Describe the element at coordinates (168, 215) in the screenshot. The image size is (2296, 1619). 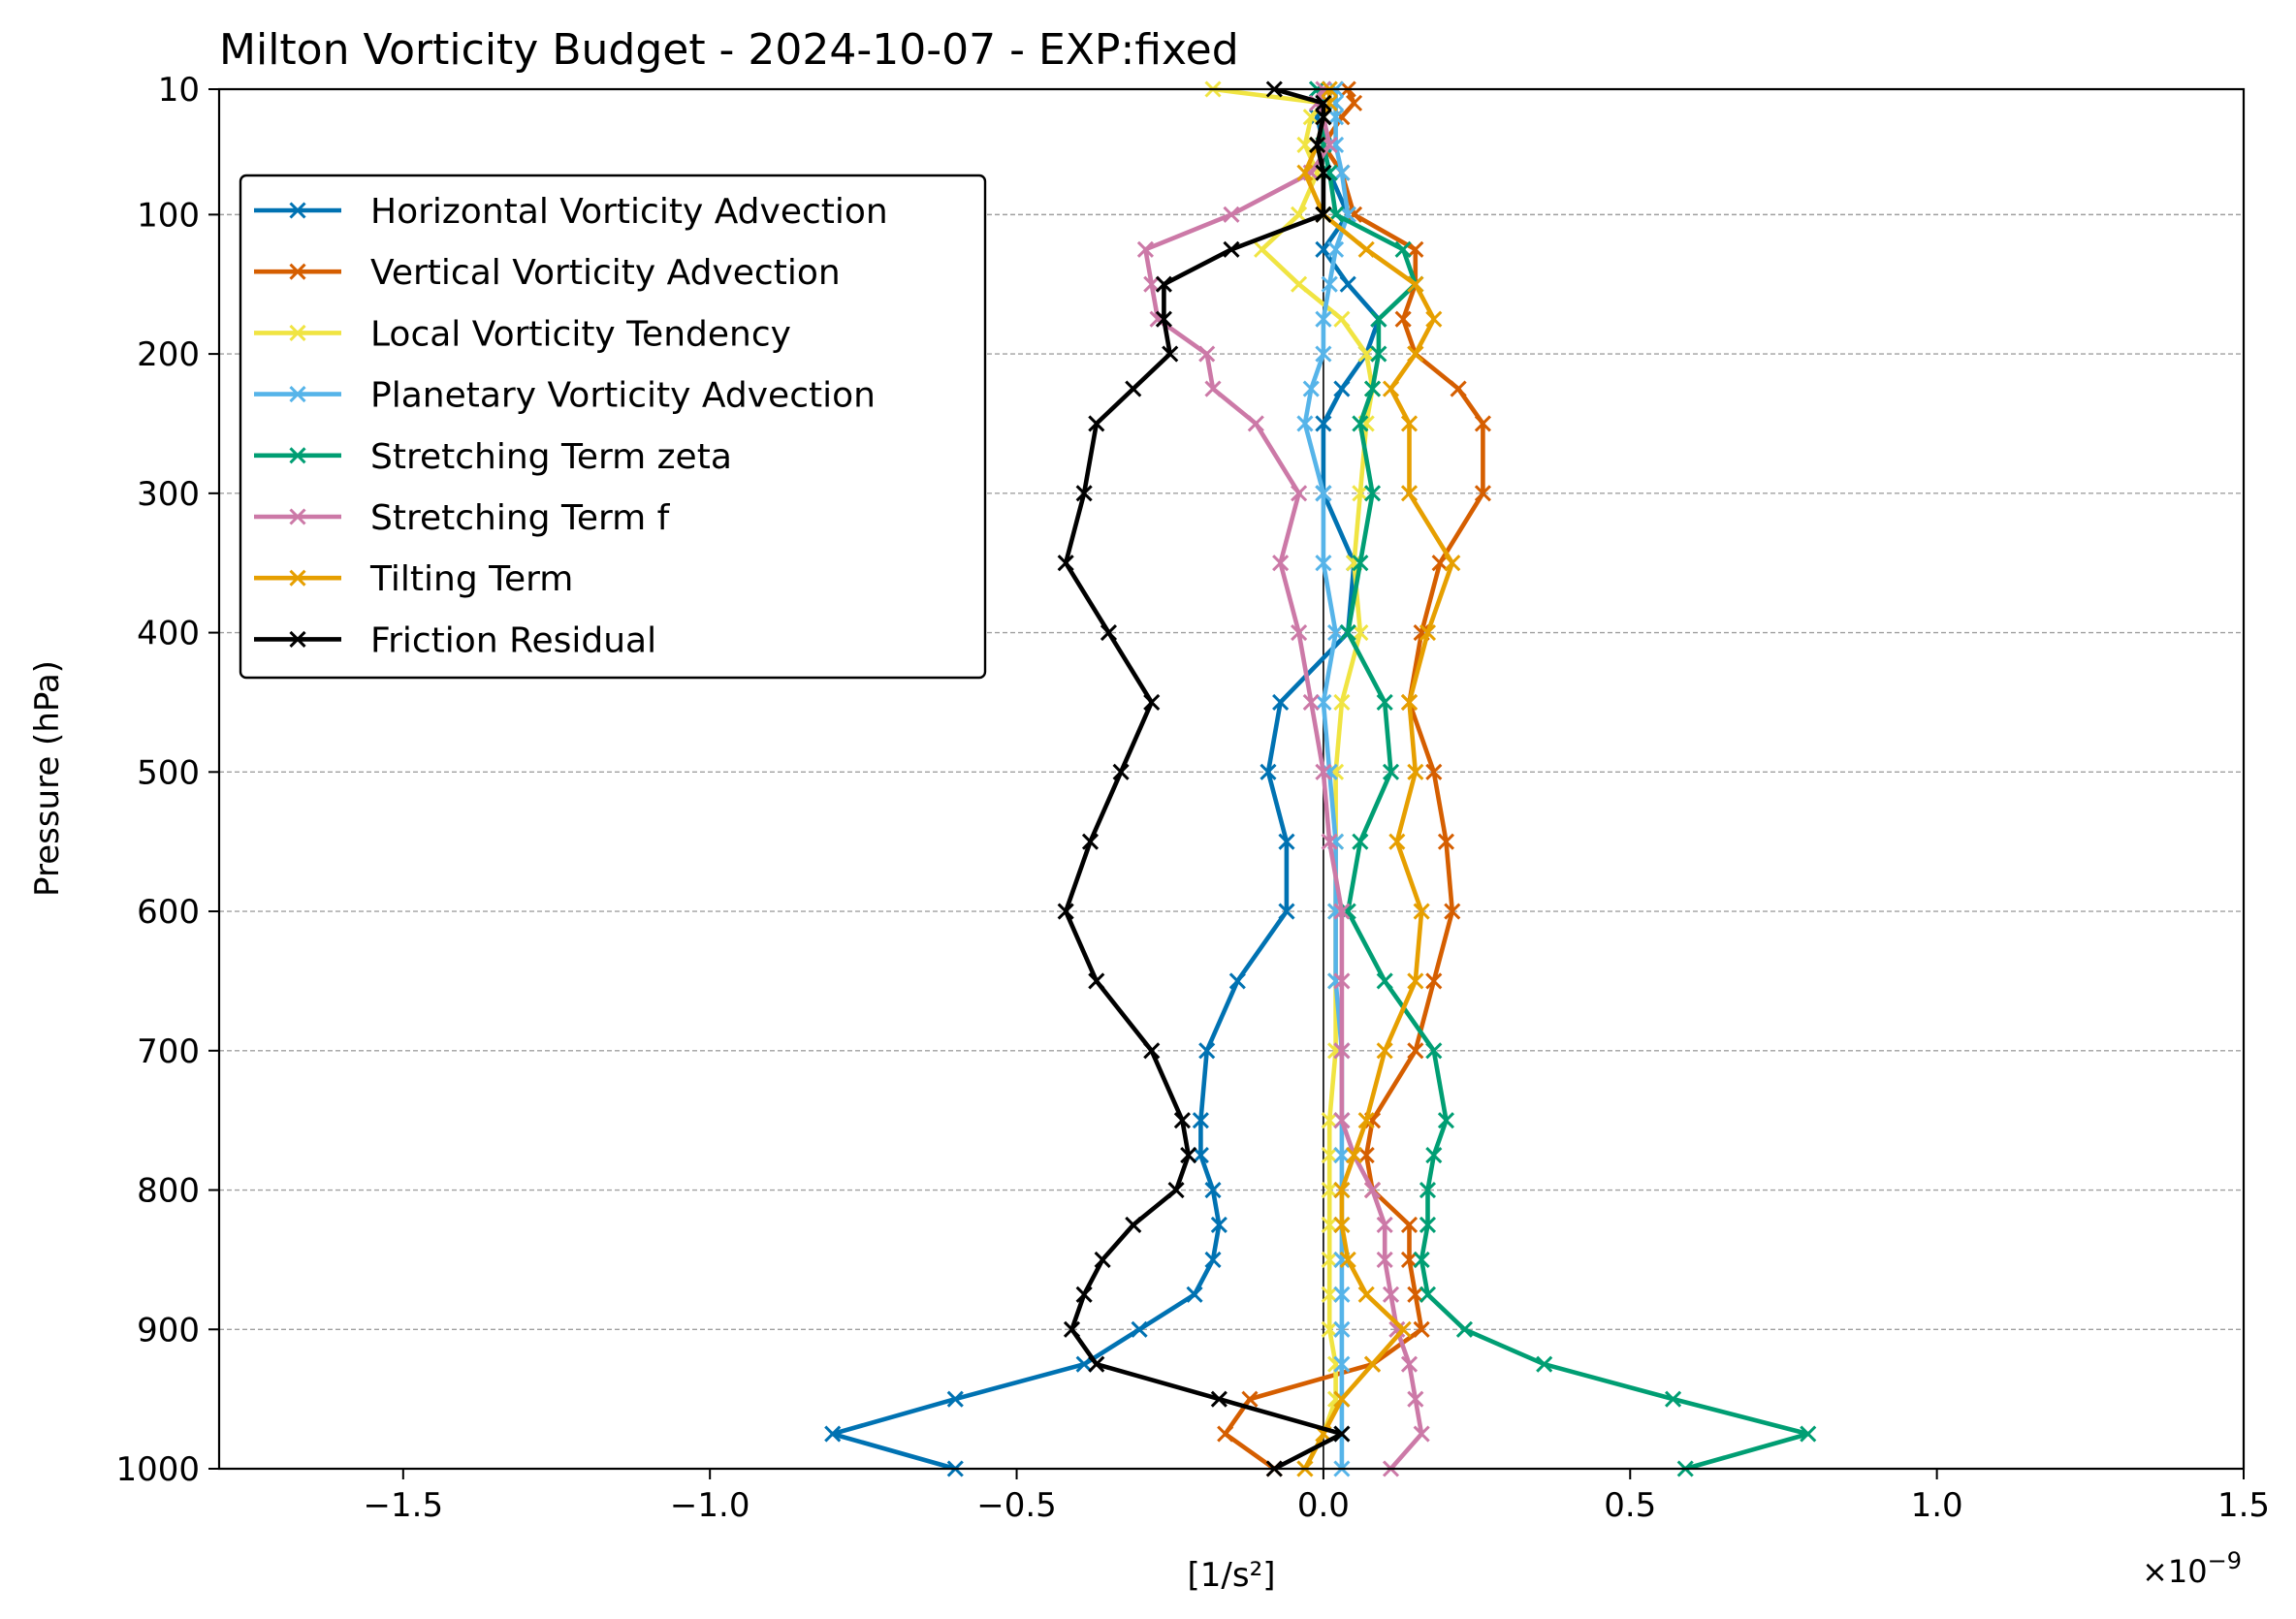
I see `y-tick-label: 100` at that location.